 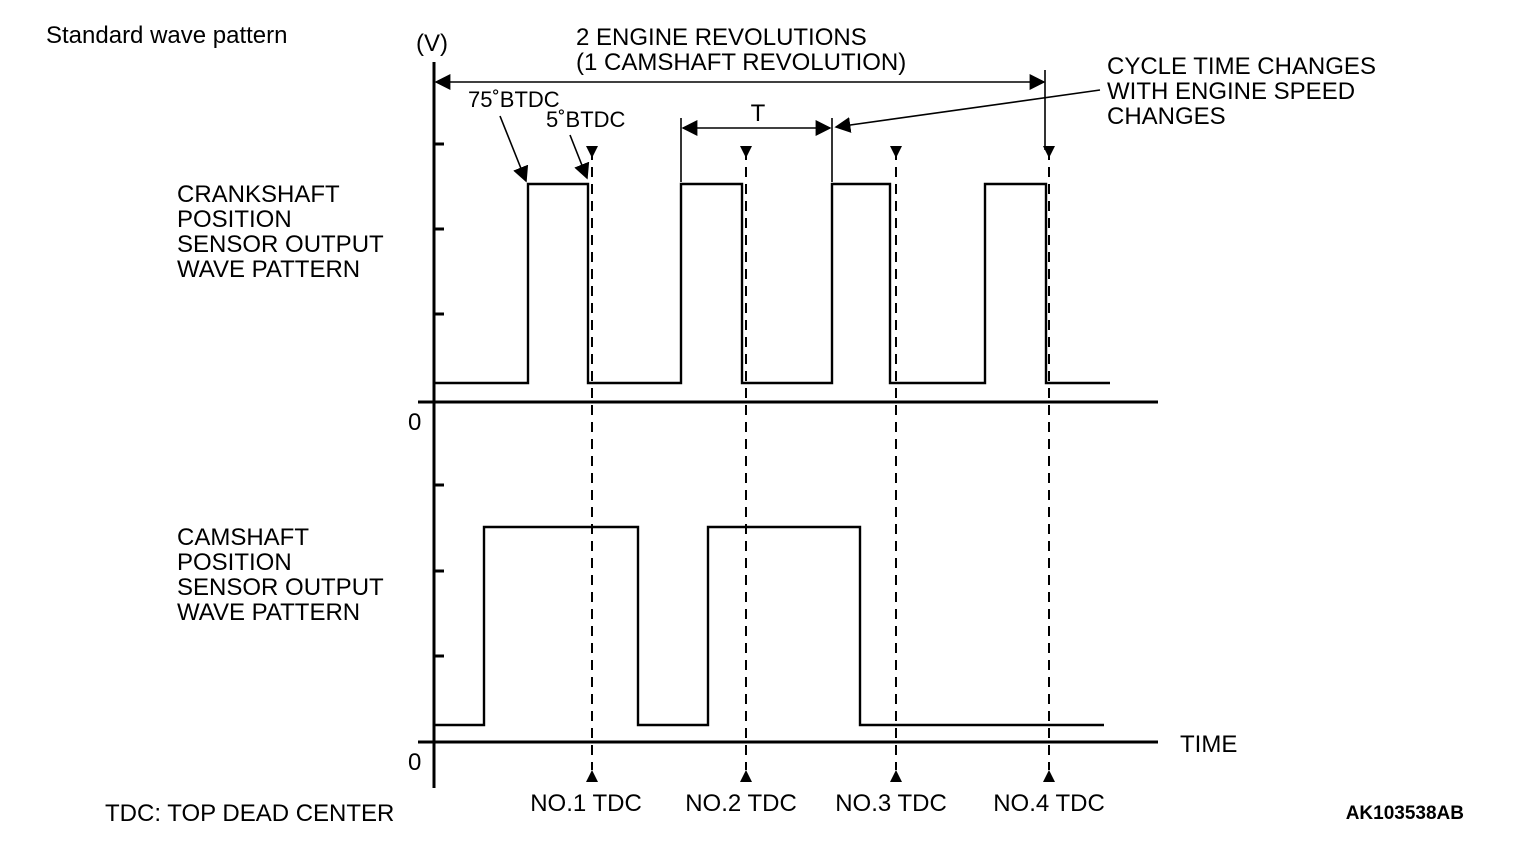 What do you see at coordinates (439, 400) in the screenshot?
I see `axis-ticks` at bounding box center [439, 400].